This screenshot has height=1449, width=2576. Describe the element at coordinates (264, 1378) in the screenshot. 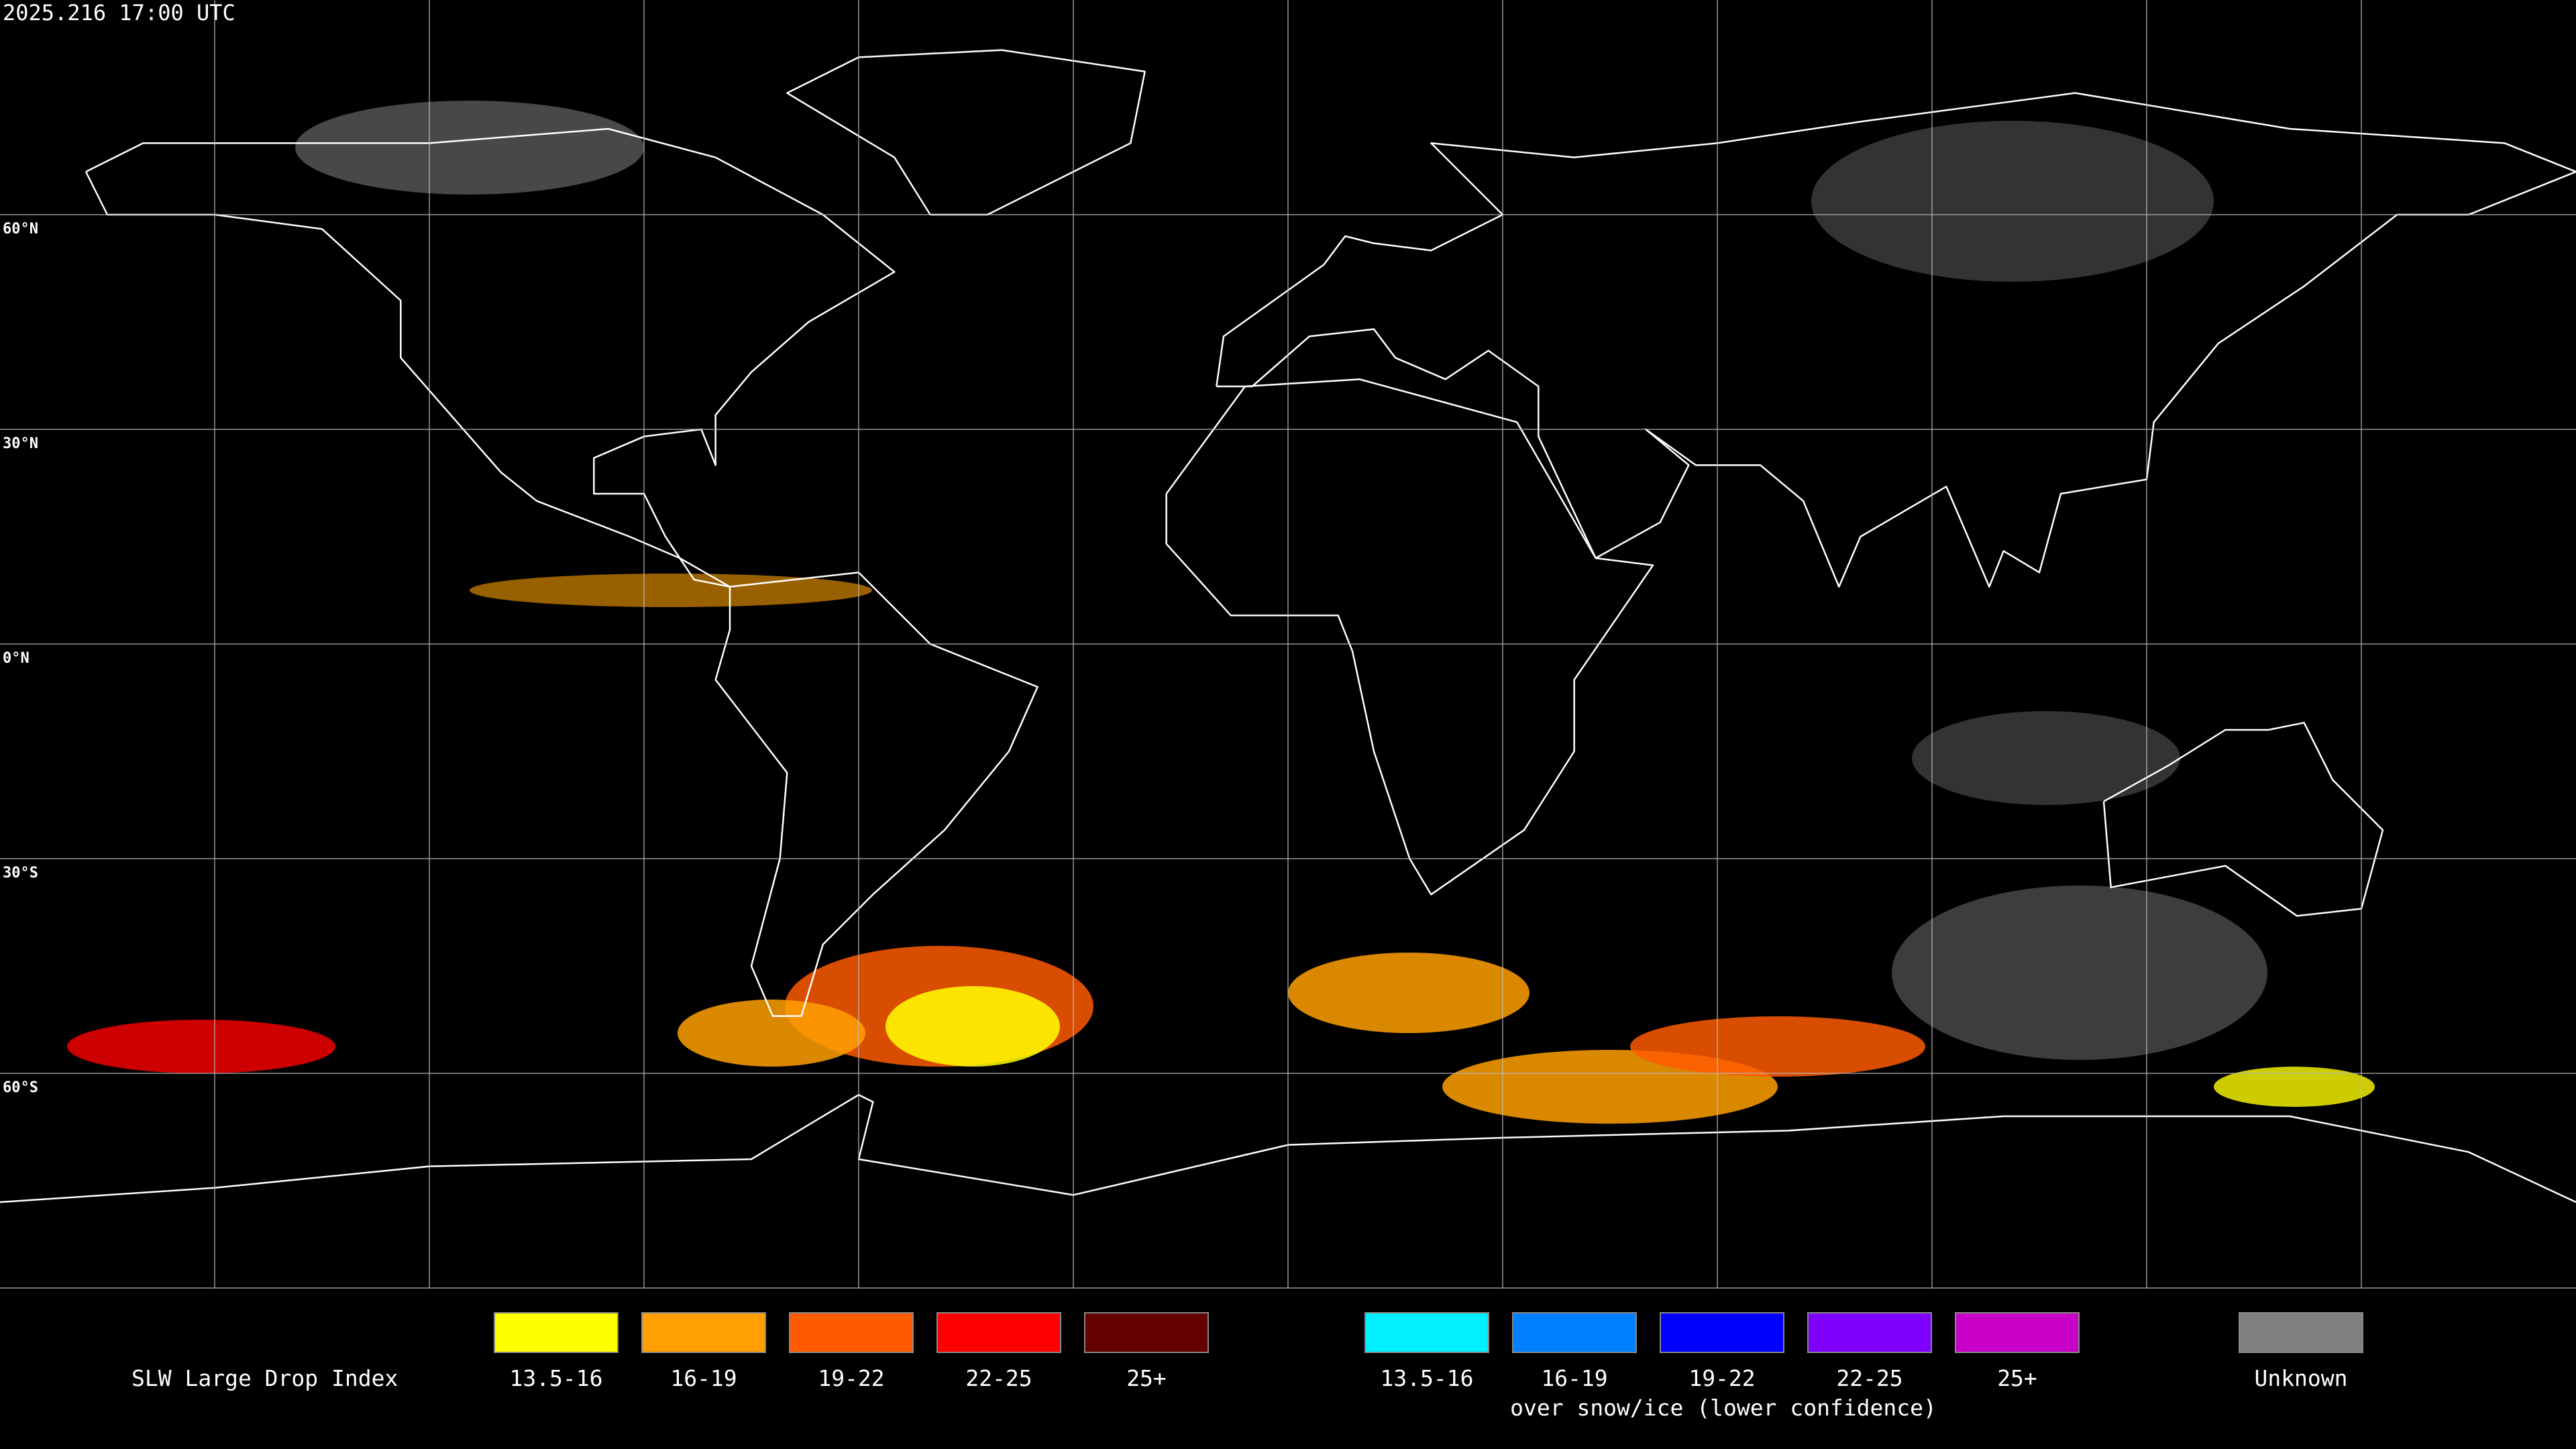

I see `legend-title: SLW Large Drop Index` at that location.